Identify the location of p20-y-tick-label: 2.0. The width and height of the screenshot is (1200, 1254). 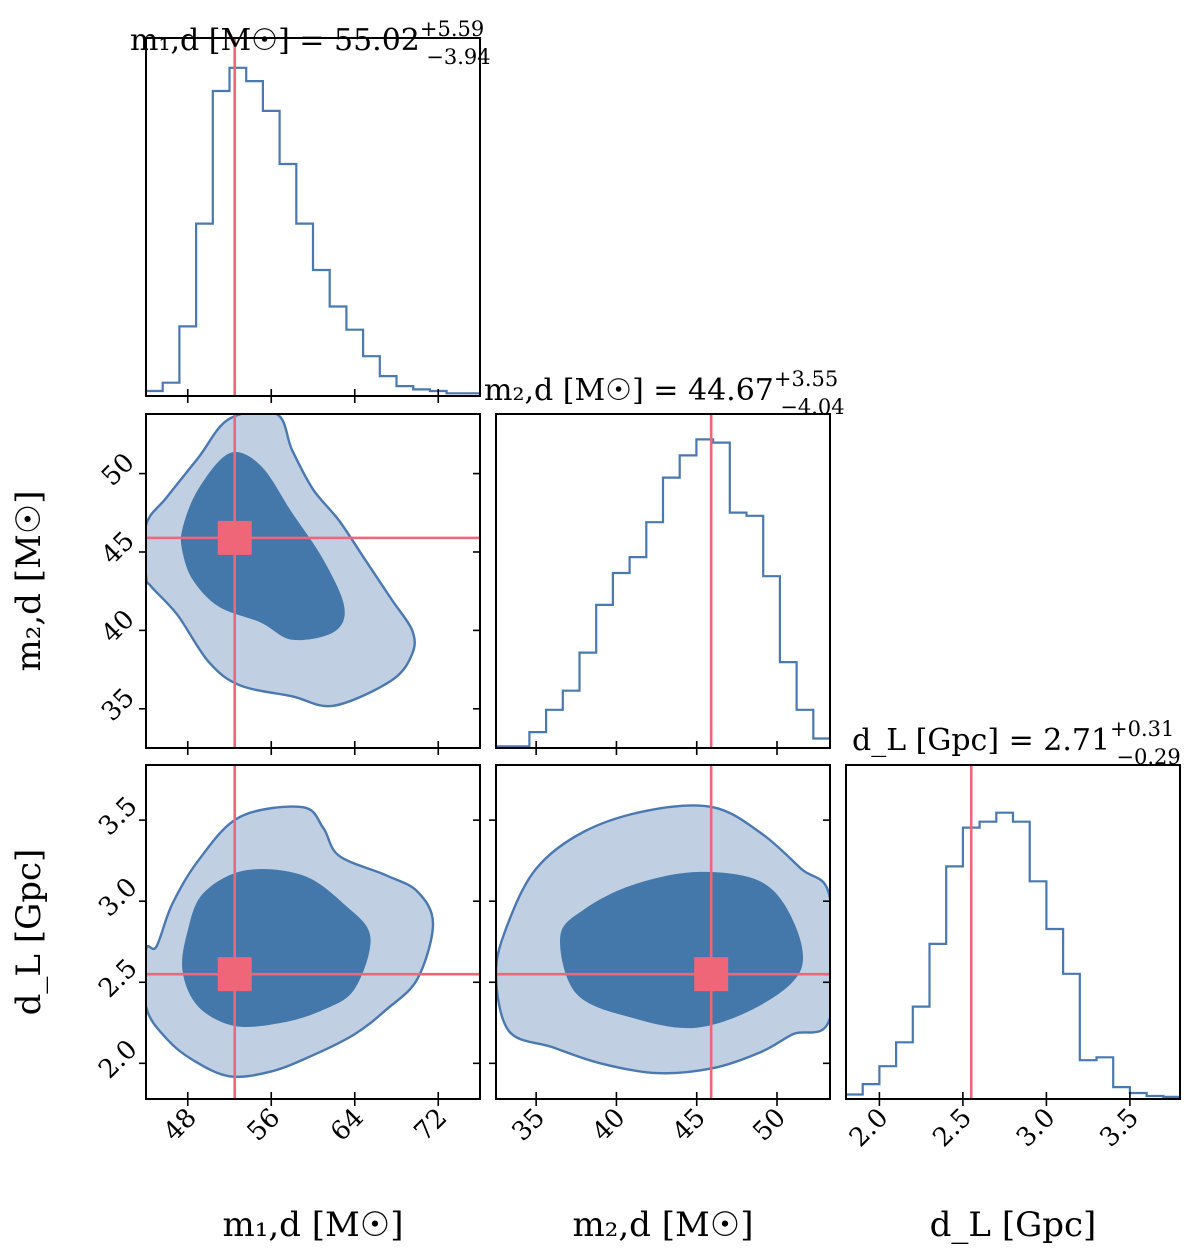
(118, 1059).